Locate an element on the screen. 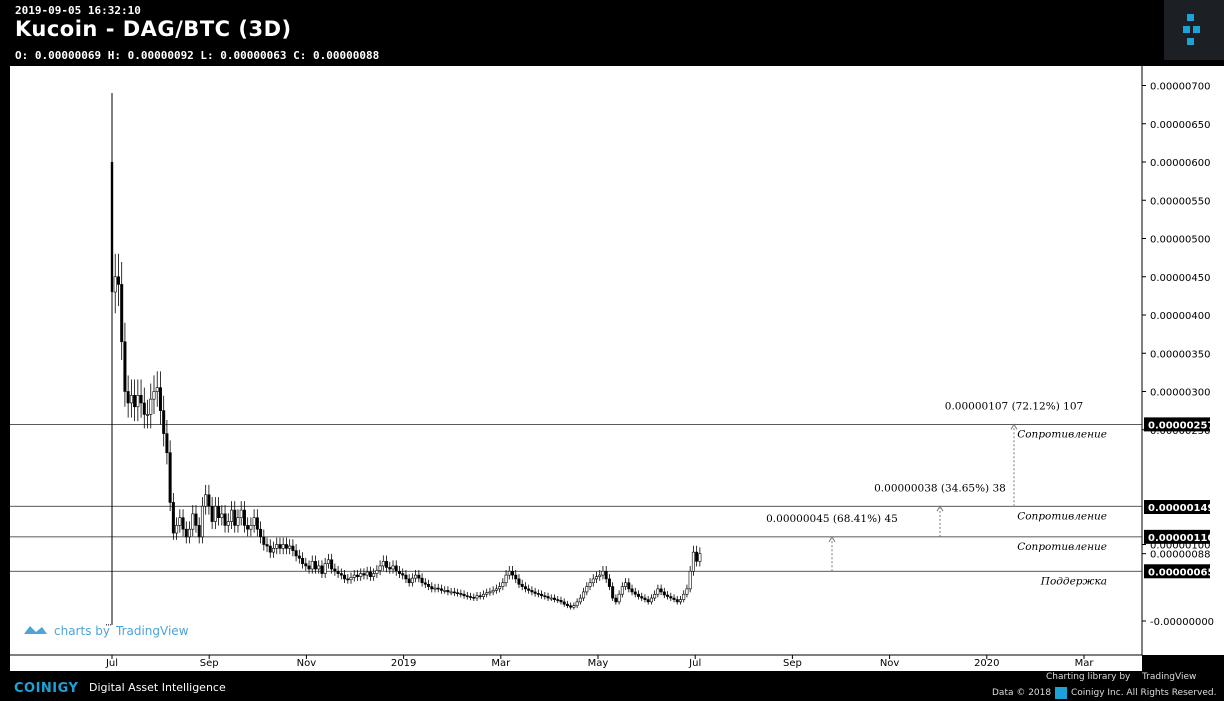  y-tick-label: 0.00000500 is located at coordinates (1180, 240).